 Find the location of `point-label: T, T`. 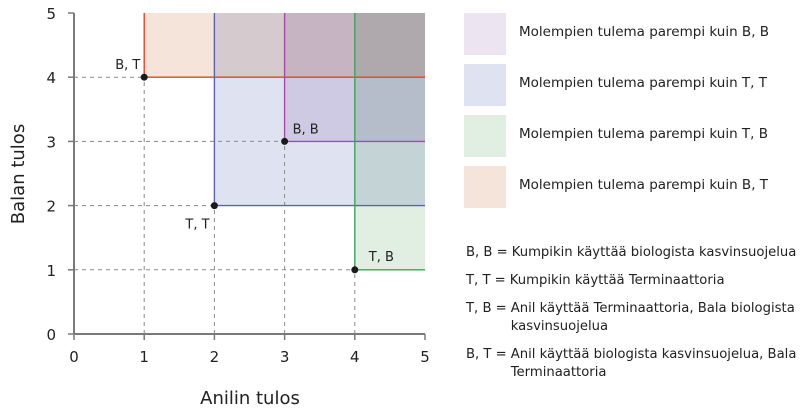

point-label: T, T is located at coordinates (196, 225).